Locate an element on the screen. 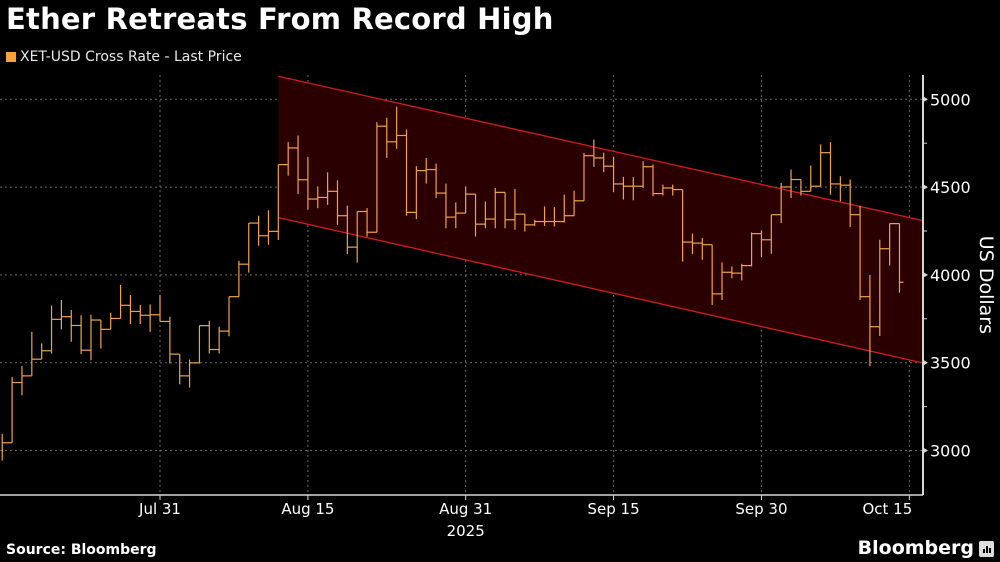 The height and width of the screenshot is (562, 1000). y-tick-label: 3000 is located at coordinates (950, 451).